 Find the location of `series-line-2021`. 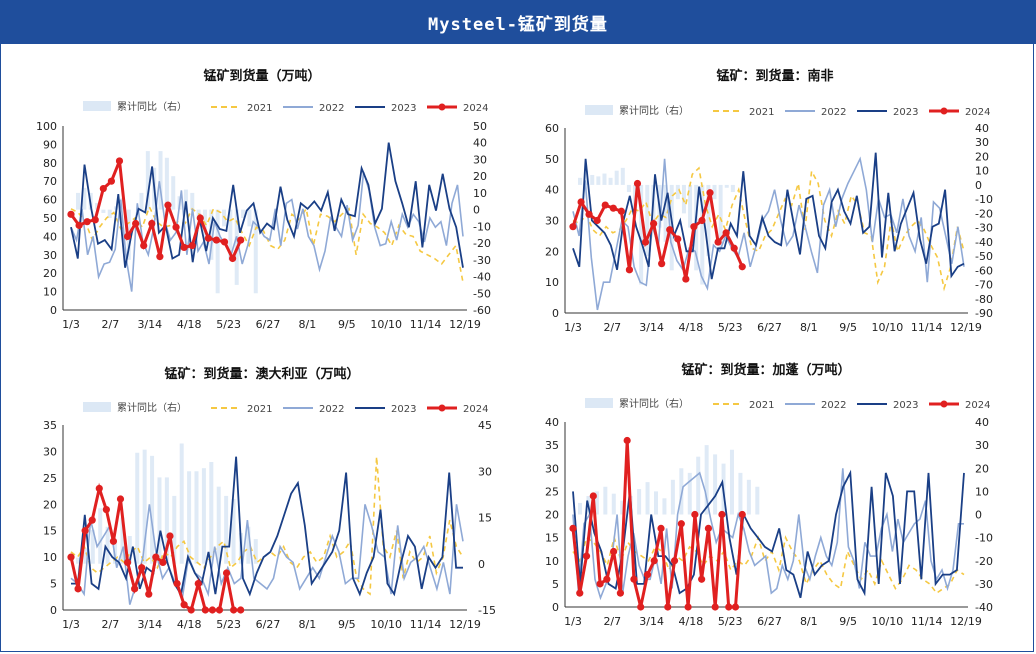

series-line-2021 is located at coordinates (768, 229).